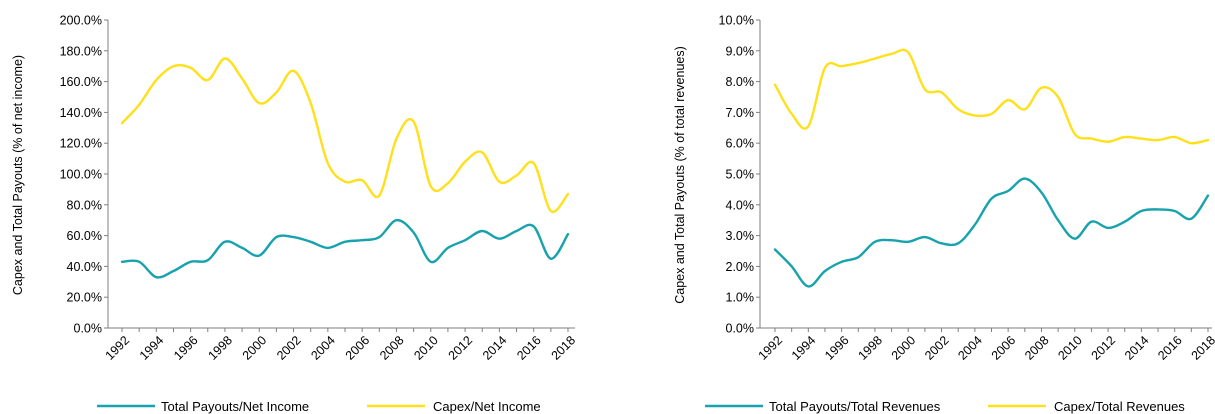 The width and height of the screenshot is (1215, 414). I want to click on y-tick-label: 3.0%, so click(740, 236).